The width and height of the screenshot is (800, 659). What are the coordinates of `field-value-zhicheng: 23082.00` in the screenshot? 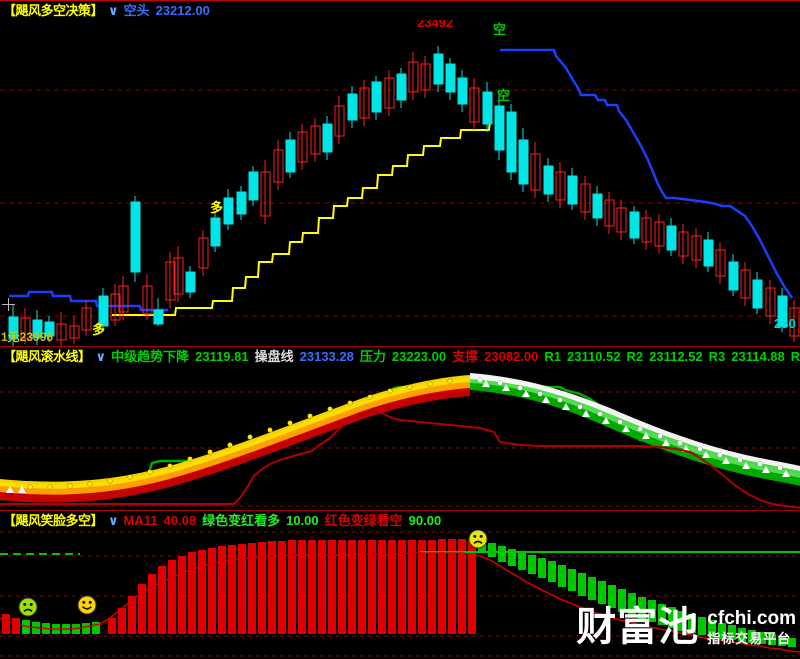 It's located at (511, 356).